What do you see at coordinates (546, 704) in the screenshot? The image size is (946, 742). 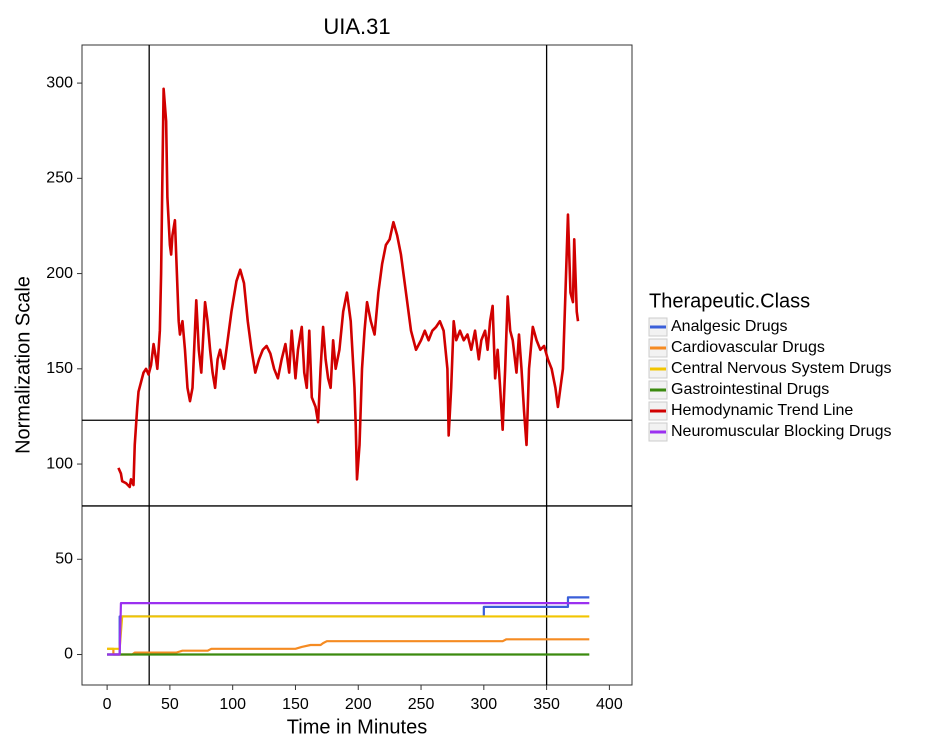 I see `x-tick-label: 350` at bounding box center [546, 704].